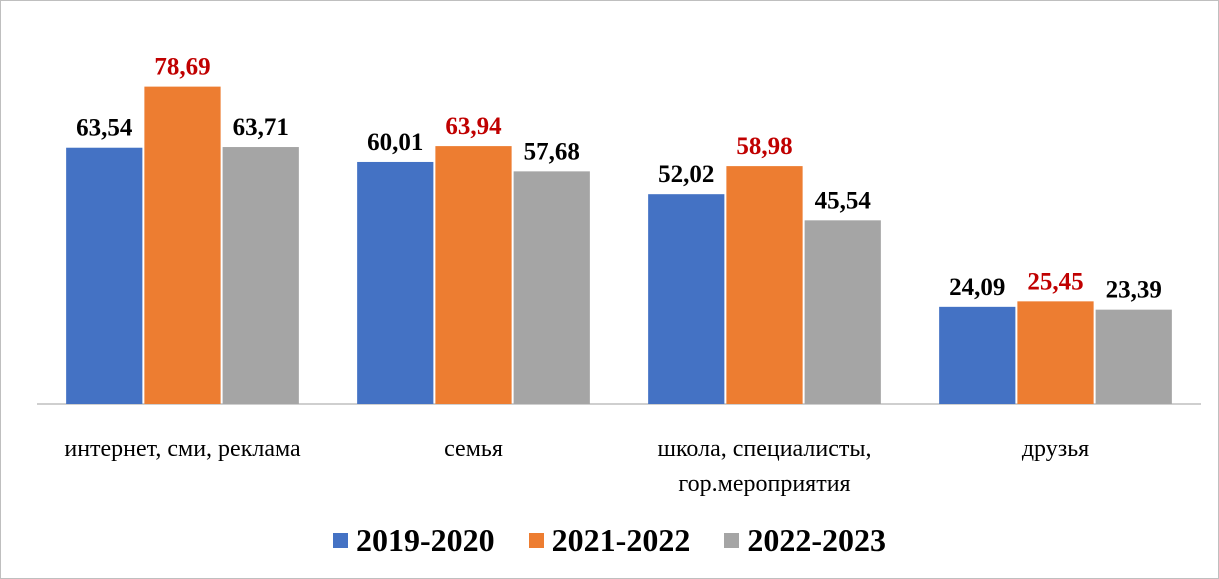  I want to click on x-tick-label: семья, so click(473, 449).